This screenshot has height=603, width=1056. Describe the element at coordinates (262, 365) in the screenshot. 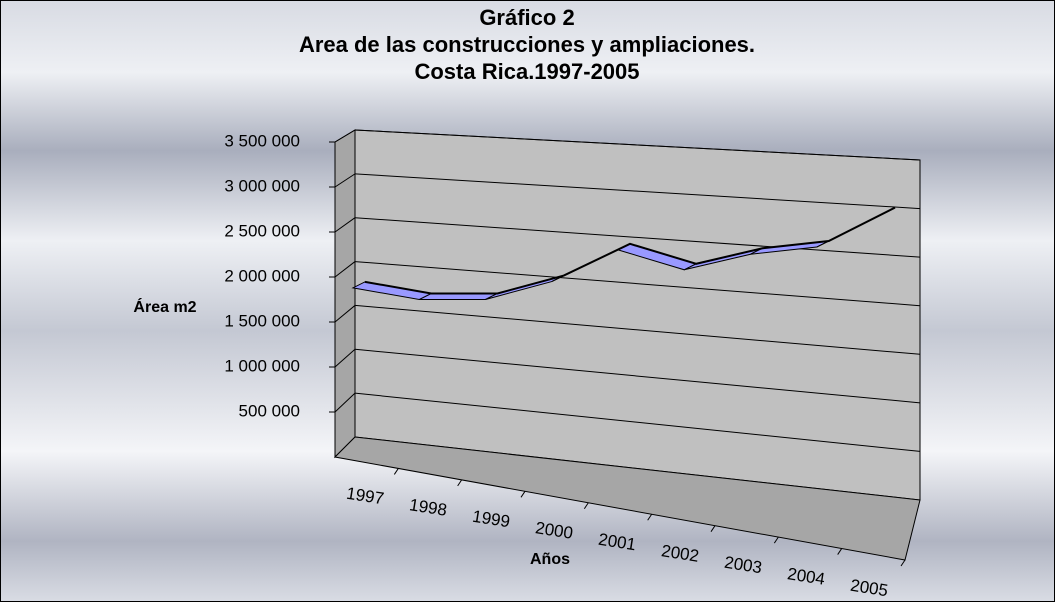

I see `y-tick-label: 1 000 000` at that location.